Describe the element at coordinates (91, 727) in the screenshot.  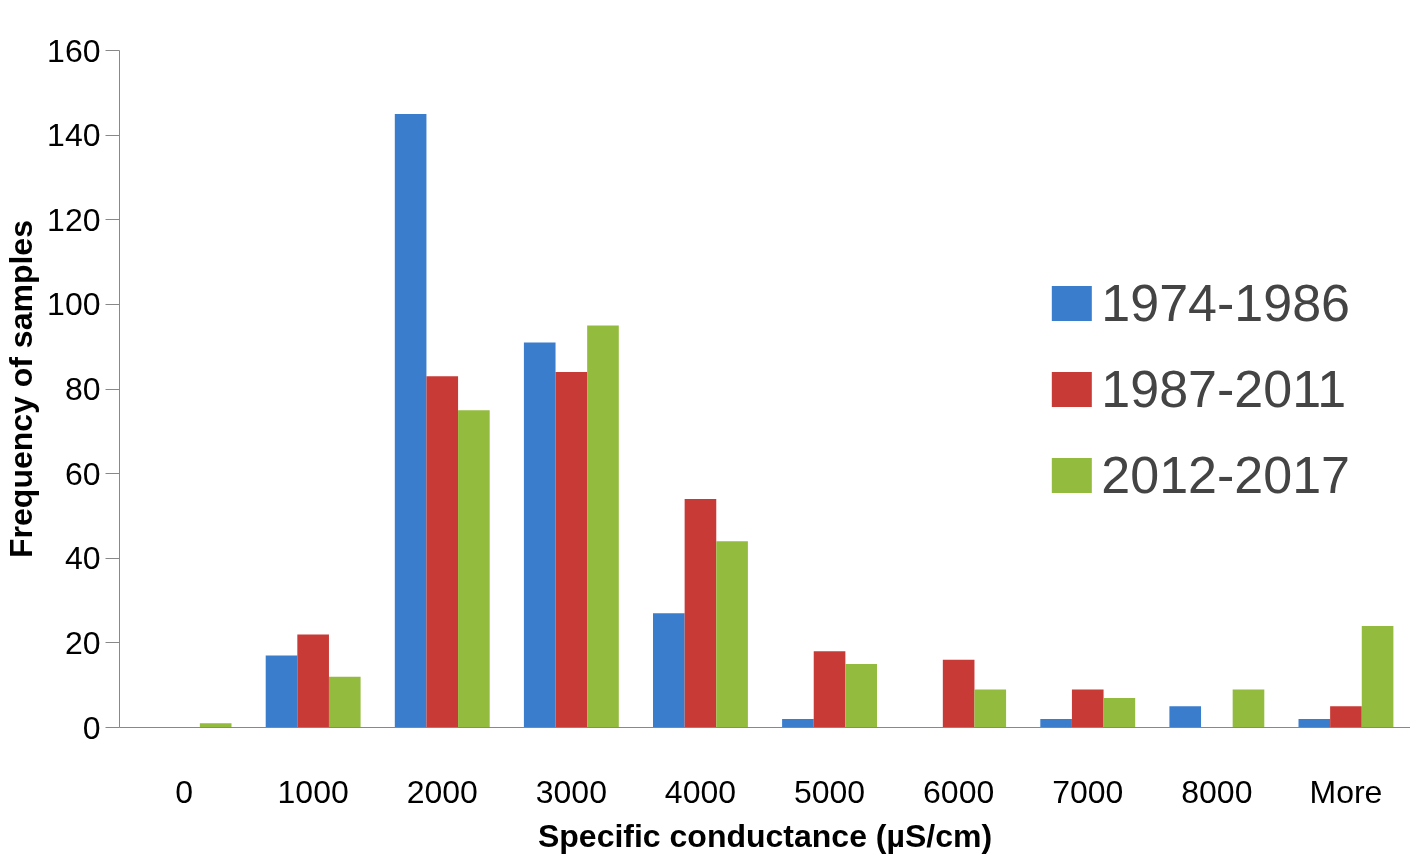
I see `y-tick-label: 0` at that location.